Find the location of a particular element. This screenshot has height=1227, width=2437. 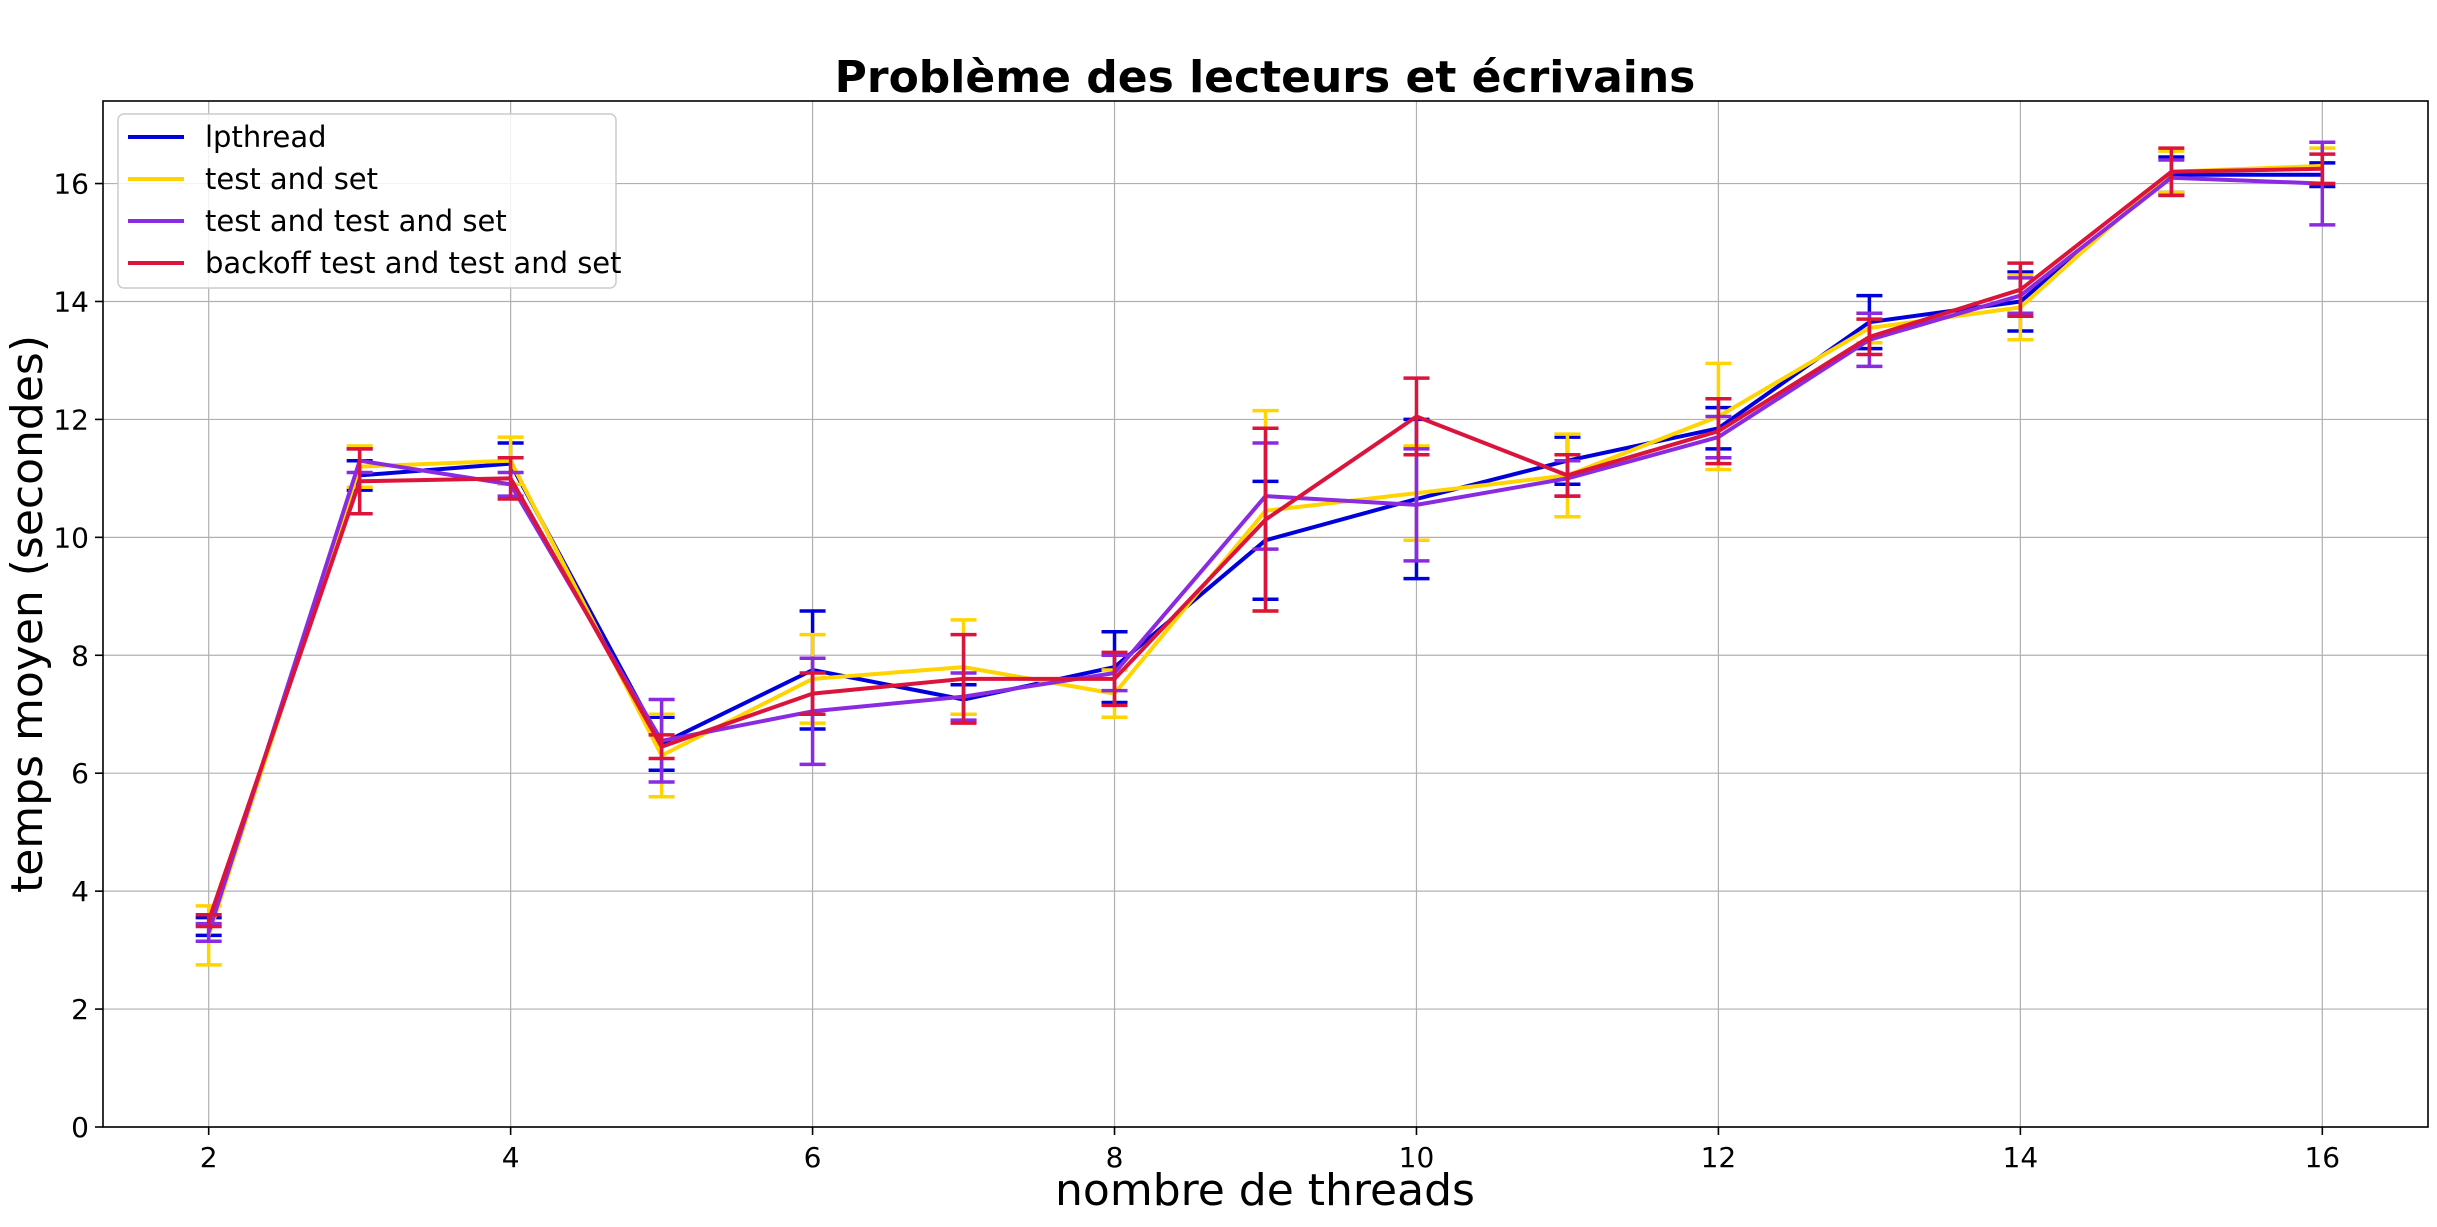

x-tick-label: 12 is located at coordinates (1719, 1157).